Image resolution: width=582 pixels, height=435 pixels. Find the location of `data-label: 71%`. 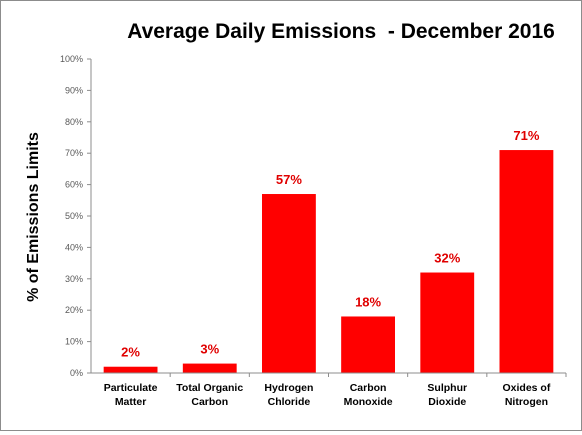

data-label: 71% is located at coordinates (526, 135).